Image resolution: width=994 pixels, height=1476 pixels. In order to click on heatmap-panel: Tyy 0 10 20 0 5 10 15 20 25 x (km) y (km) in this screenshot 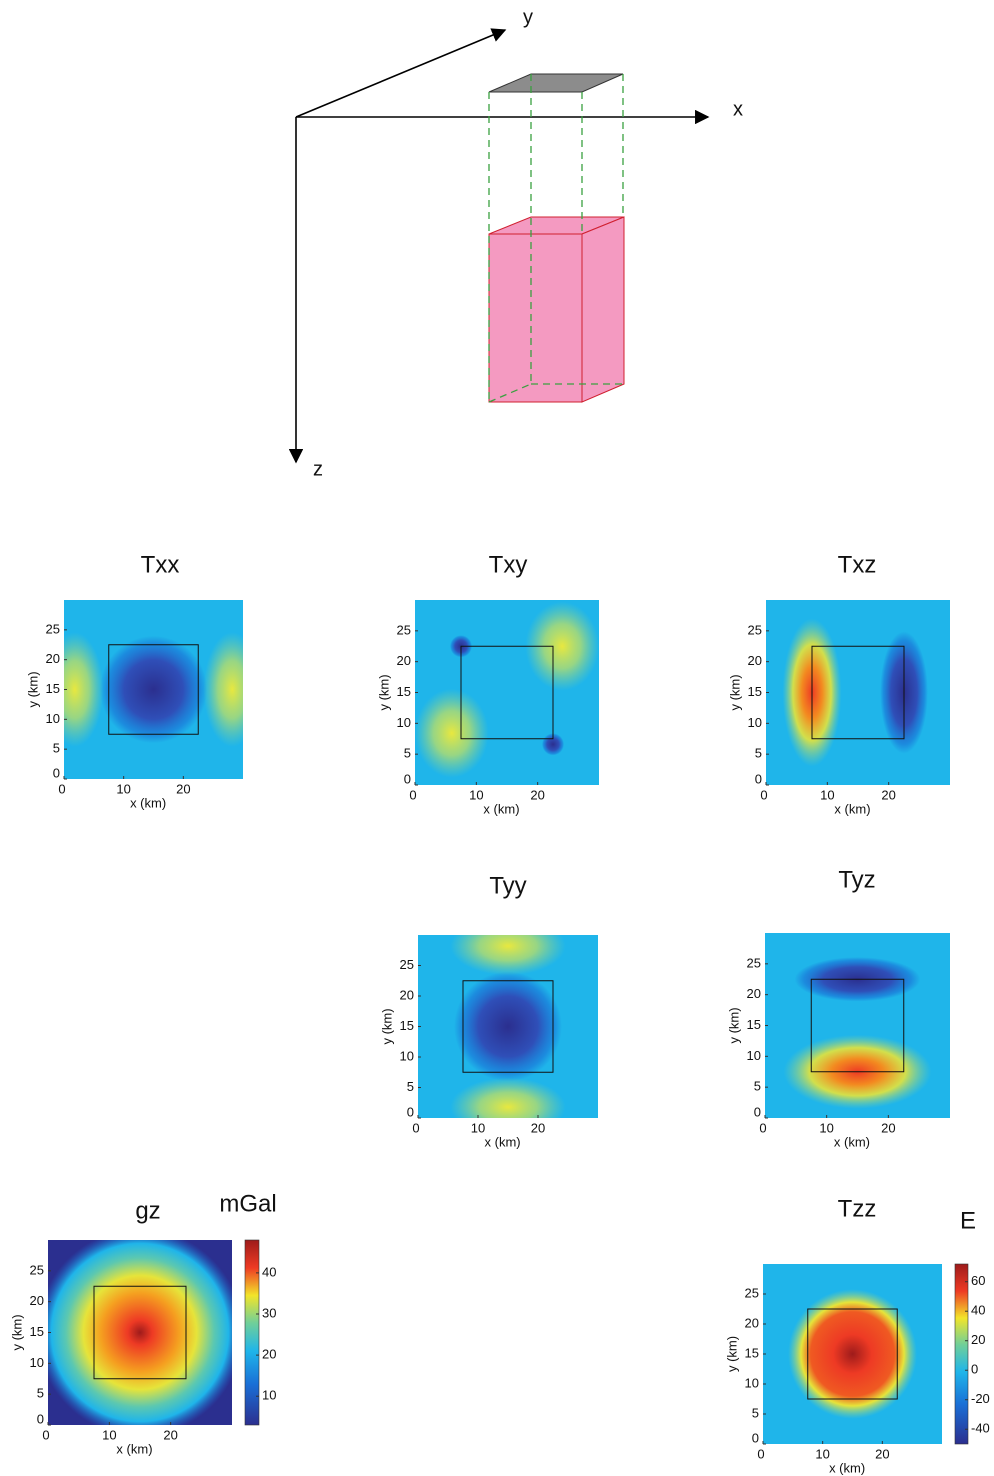, I will do `click(488, 1010)`.